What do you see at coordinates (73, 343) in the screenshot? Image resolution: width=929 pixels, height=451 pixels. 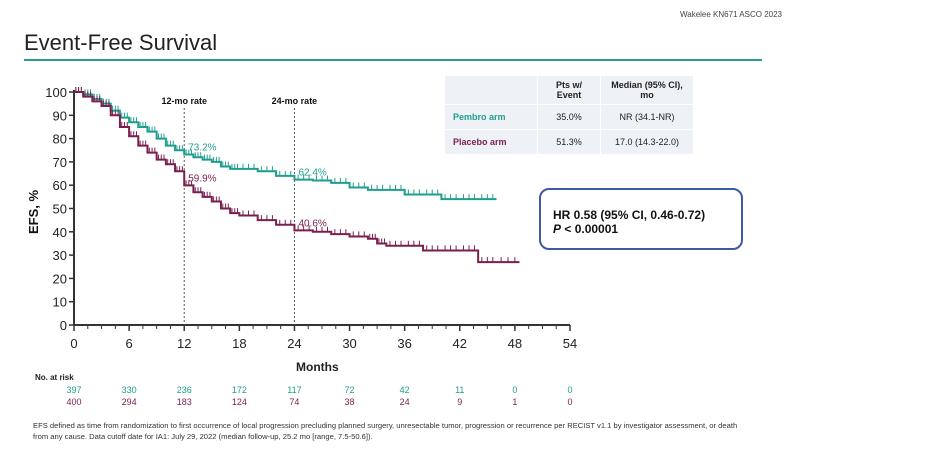 I see `x-tick-label: 0` at bounding box center [73, 343].